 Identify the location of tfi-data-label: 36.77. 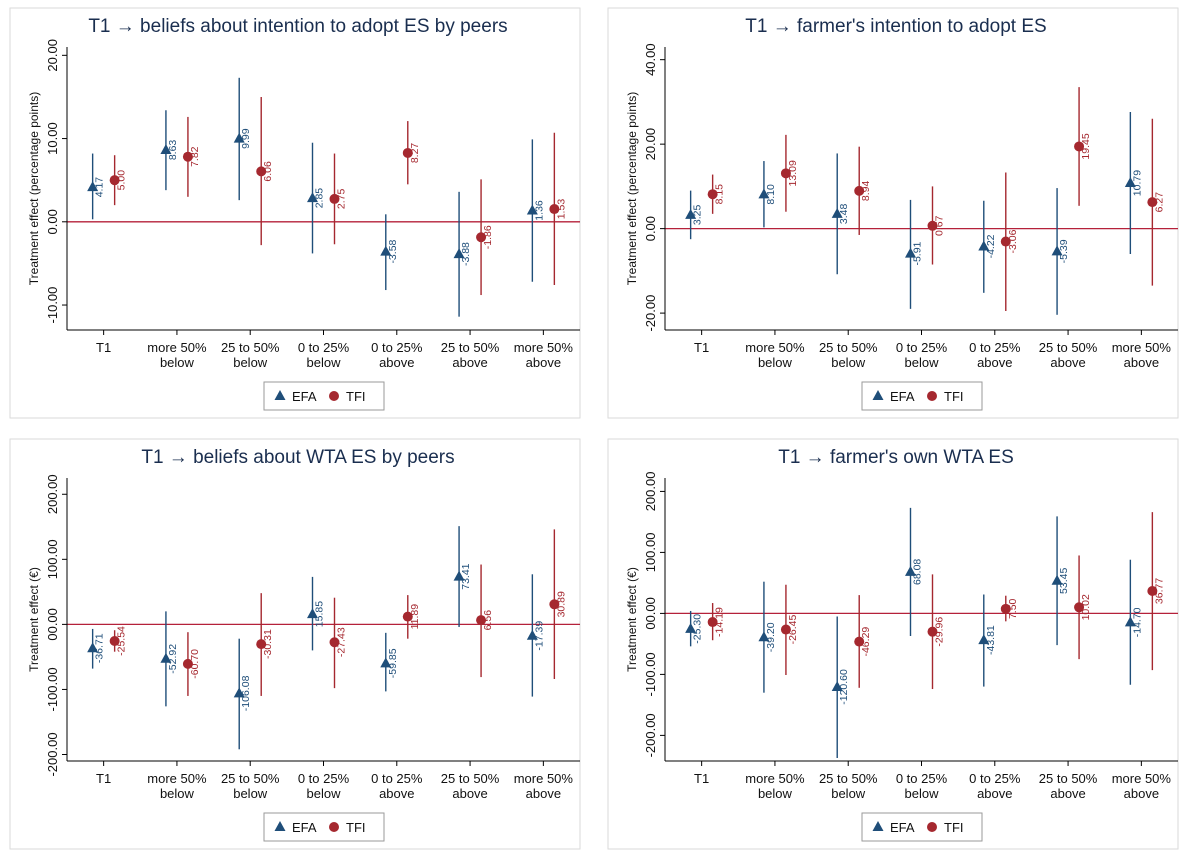
(1159, 591).